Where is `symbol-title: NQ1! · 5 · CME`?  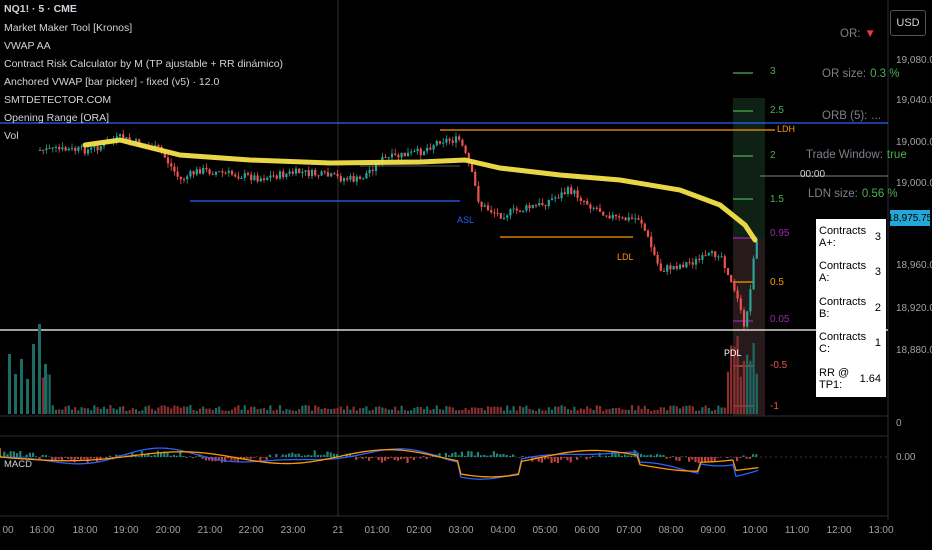 symbol-title: NQ1! · 5 · CME is located at coordinates (40, 9).